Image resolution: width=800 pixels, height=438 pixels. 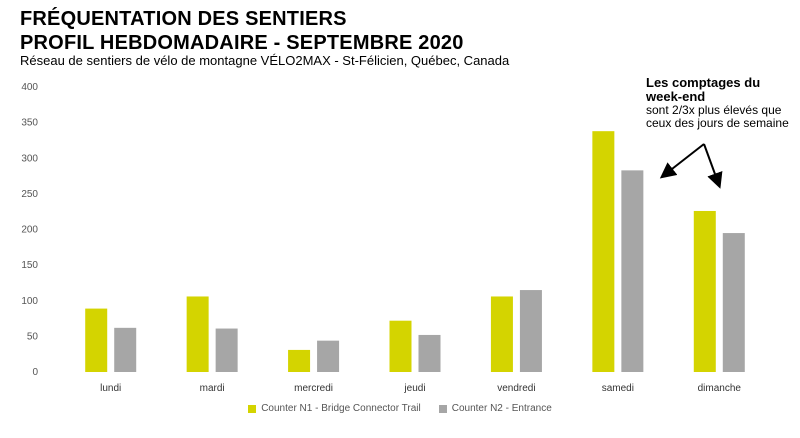 I want to click on annotation-arrows, so click(x=691, y=166).